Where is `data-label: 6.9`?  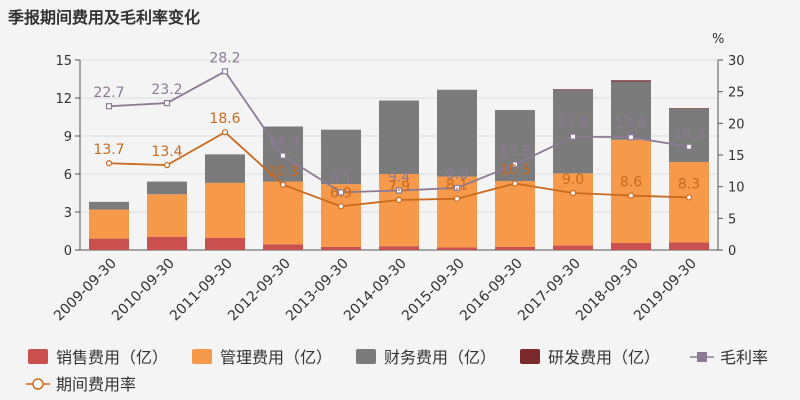 data-label: 6.9 is located at coordinates (341, 193).